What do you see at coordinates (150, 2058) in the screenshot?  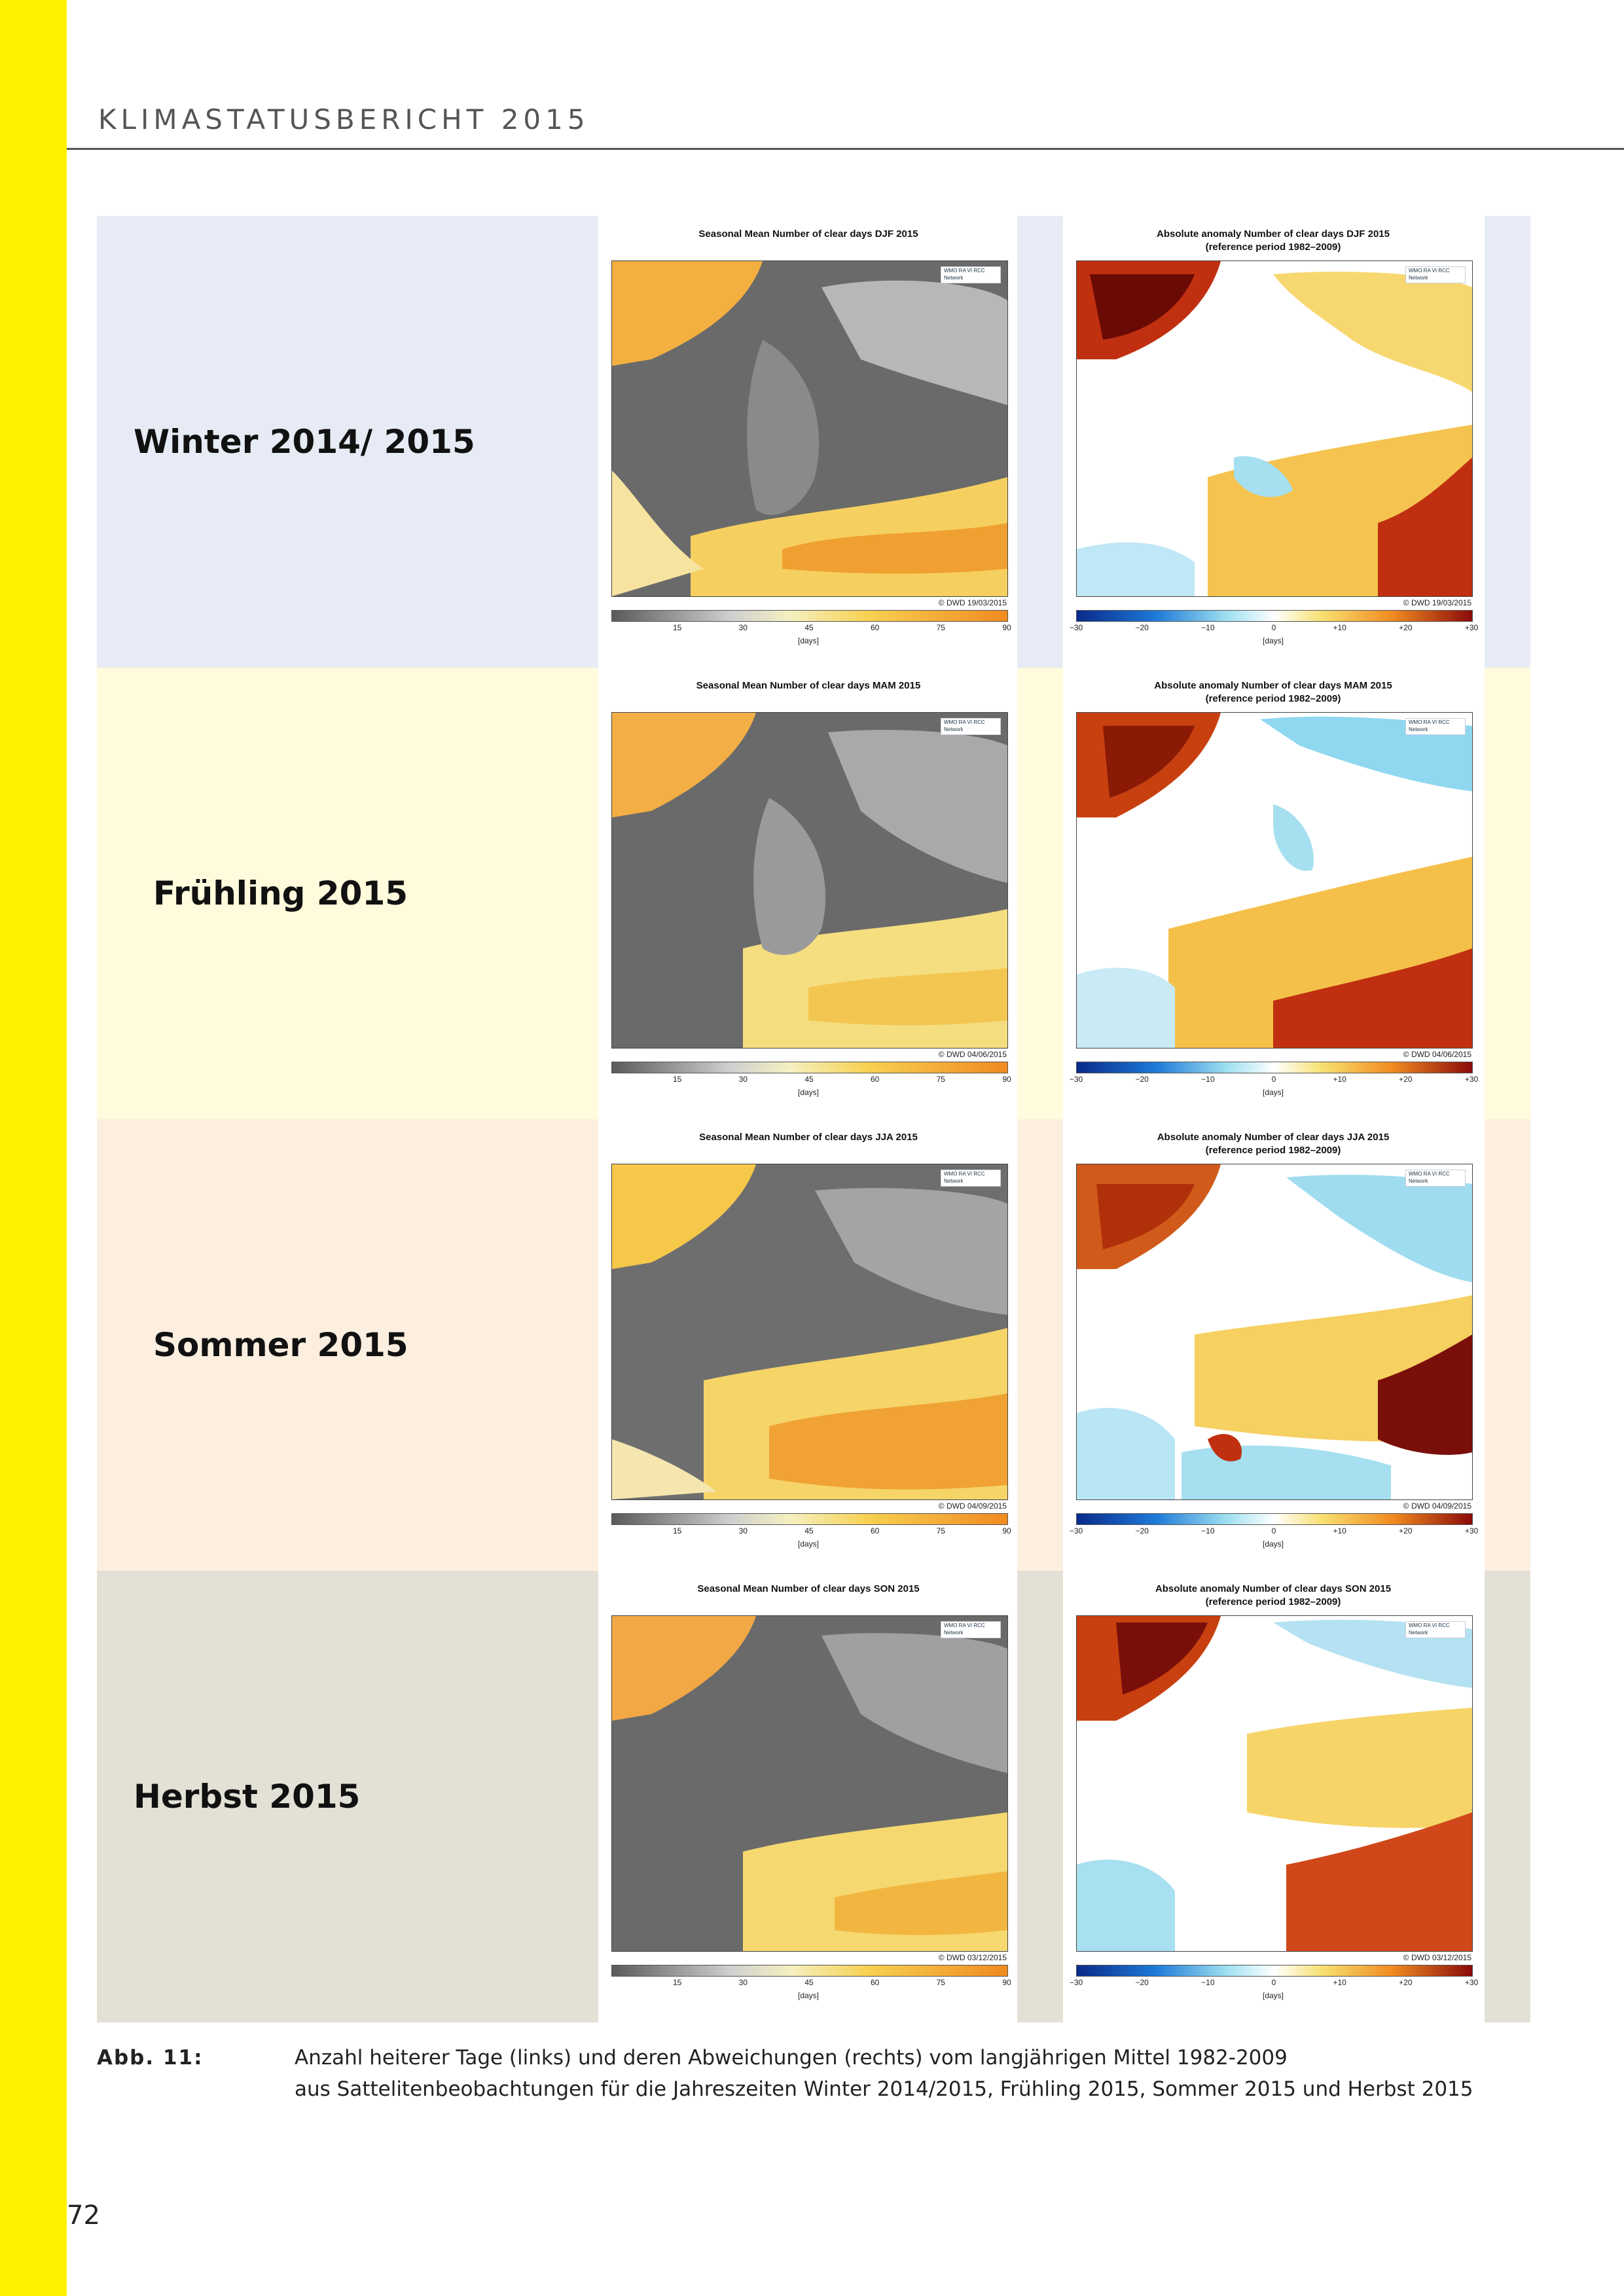 I see `caption-label: Abb. 11:` at bounding box center [150, 2058].